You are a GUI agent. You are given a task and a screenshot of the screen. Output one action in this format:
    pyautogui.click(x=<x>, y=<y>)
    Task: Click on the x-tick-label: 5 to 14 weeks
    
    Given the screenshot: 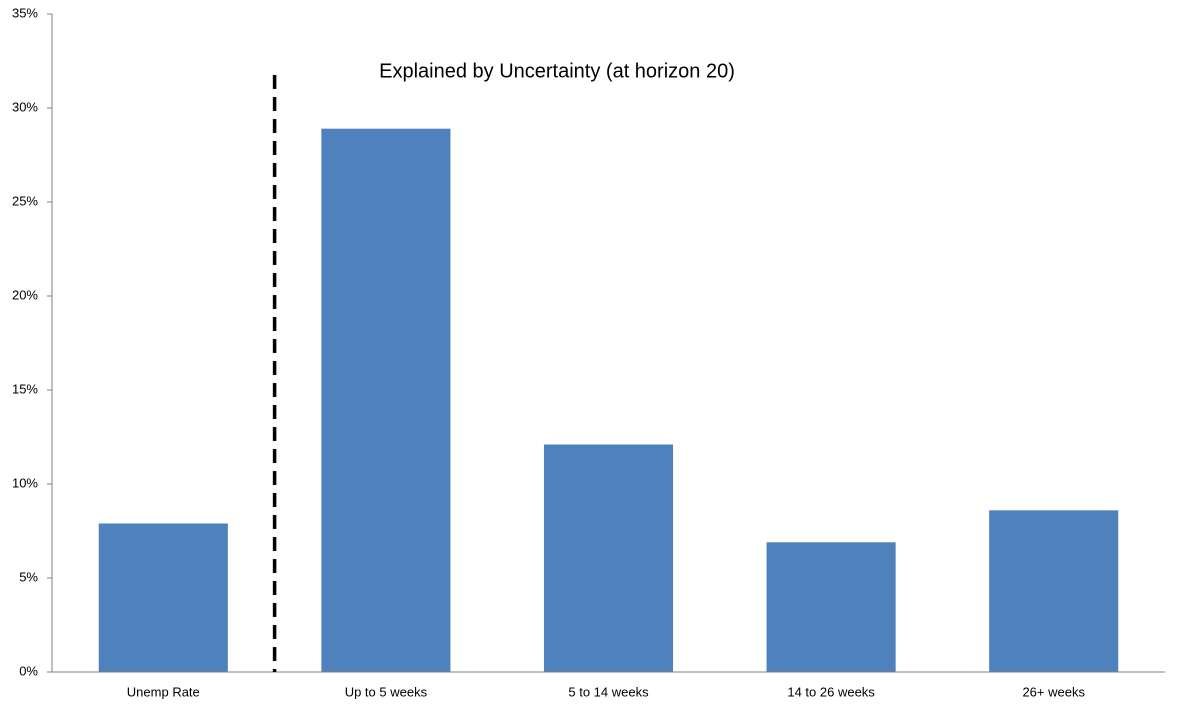 What is the action you would take?
    pyautogui.click(x=608, y=691)
    